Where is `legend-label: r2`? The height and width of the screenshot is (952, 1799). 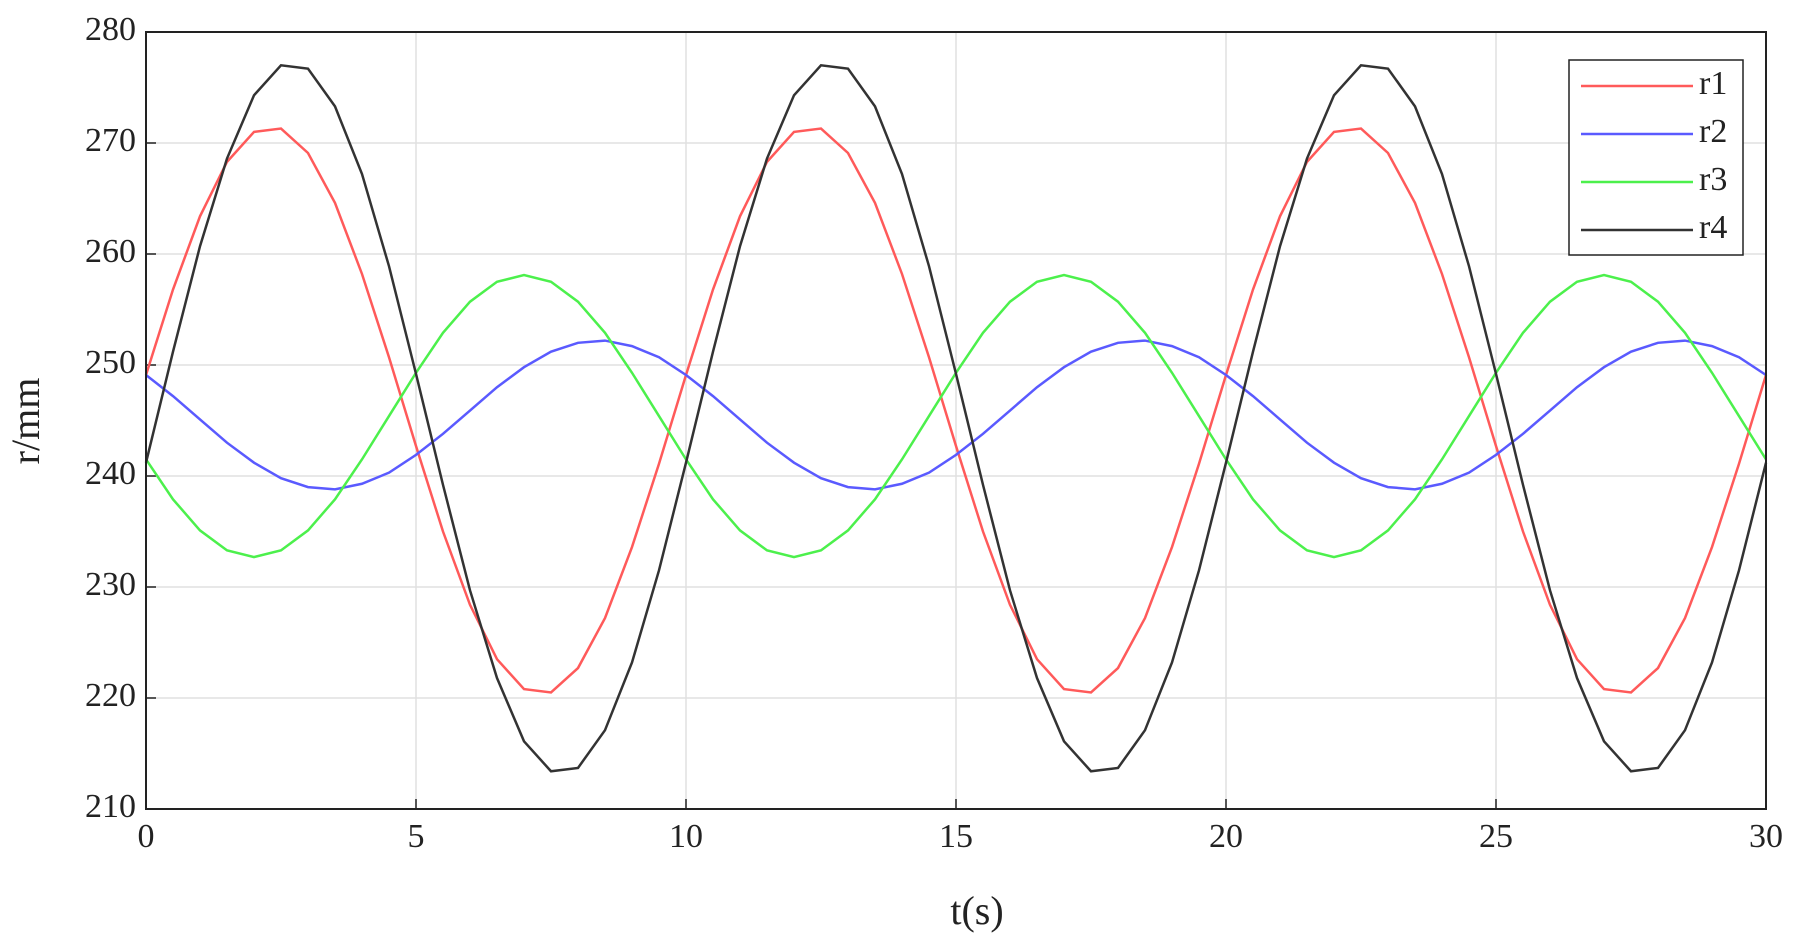 legend-label: r2 is located at coordinates (1713, 131).